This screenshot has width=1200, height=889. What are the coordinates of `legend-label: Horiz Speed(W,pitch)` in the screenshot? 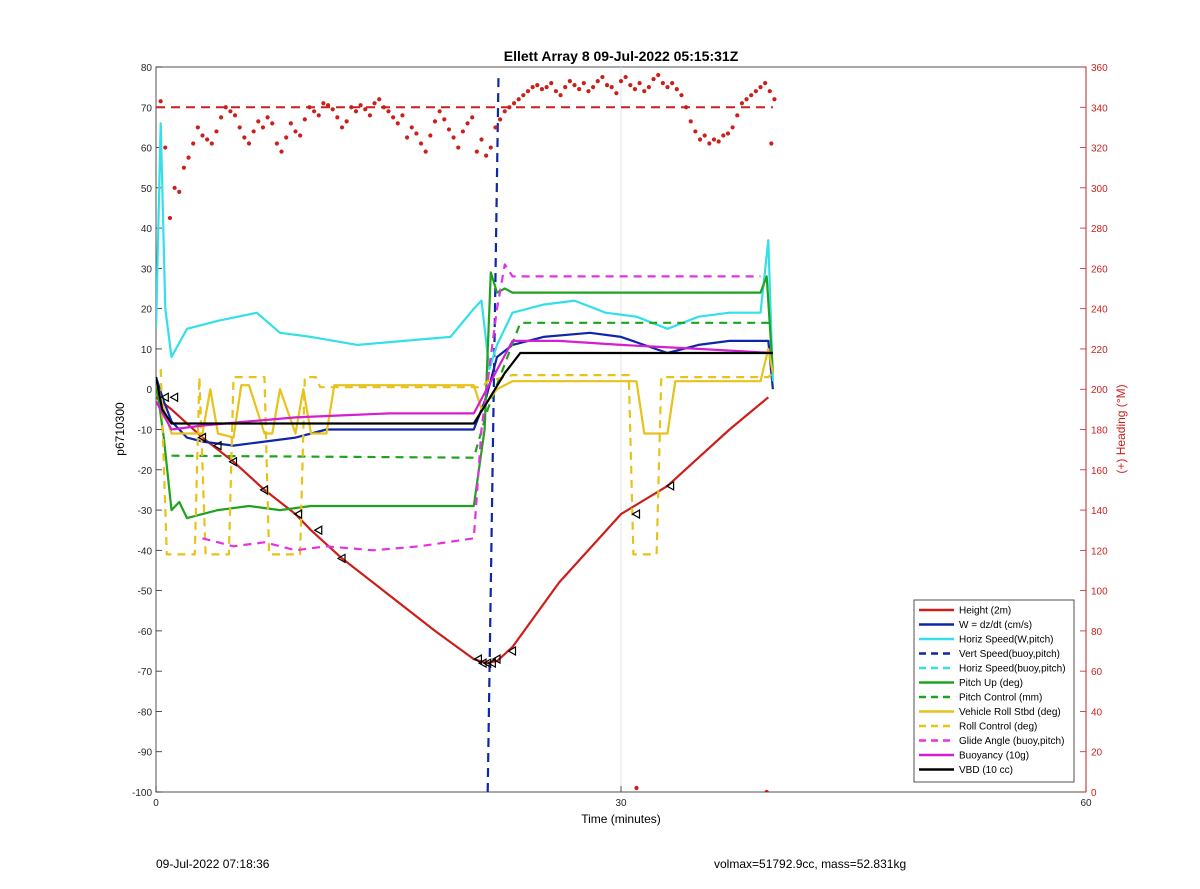 It's located at (1006, 640).